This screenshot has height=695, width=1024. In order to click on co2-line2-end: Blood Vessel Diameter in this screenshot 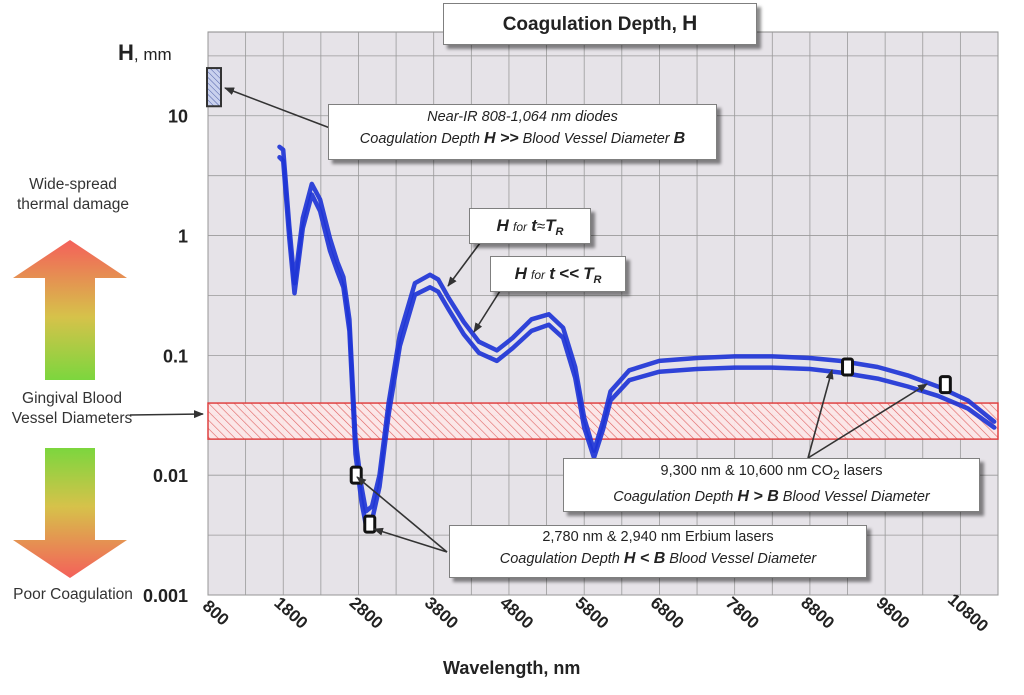, I will do `click(854, 496)`.